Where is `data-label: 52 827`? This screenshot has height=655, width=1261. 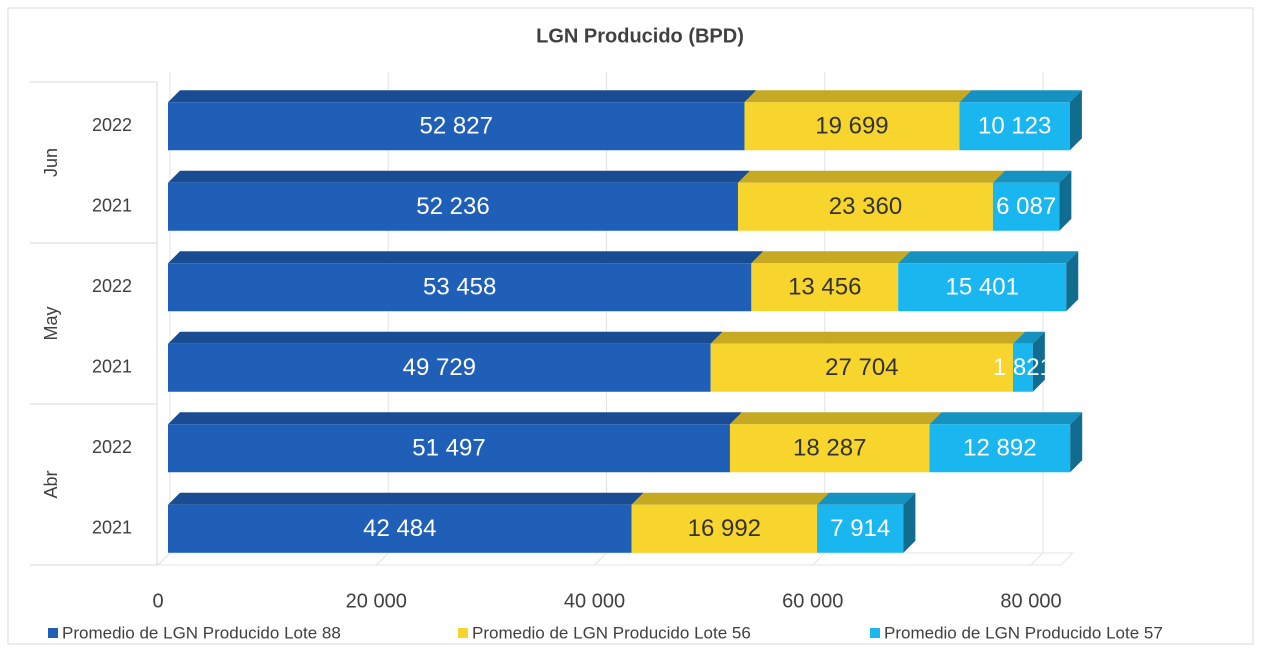
data-label: 52 827 is located at coordinates (456, 126).